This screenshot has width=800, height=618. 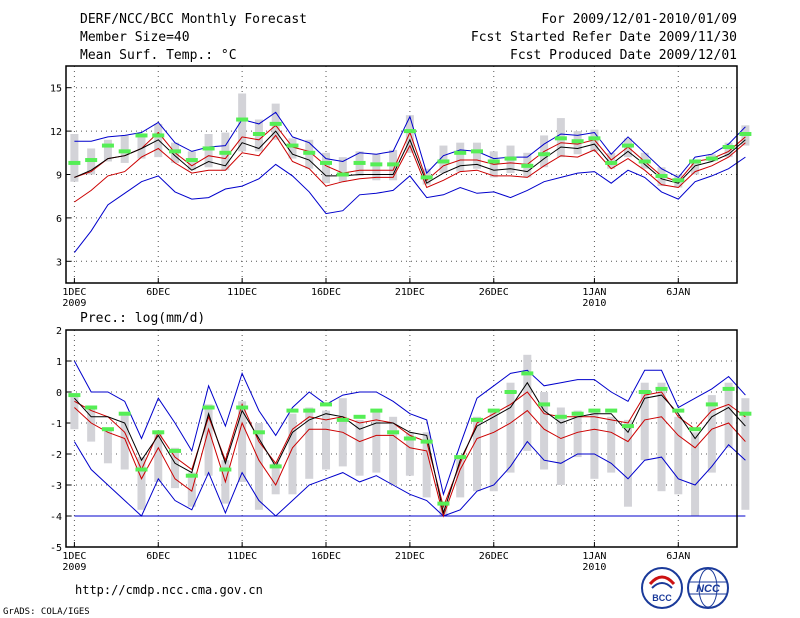 What do you see at coordinates (326, 292) in the screenshot?
I see `temp-xtick-label: 16DEC` at bounding box center [326, 292].